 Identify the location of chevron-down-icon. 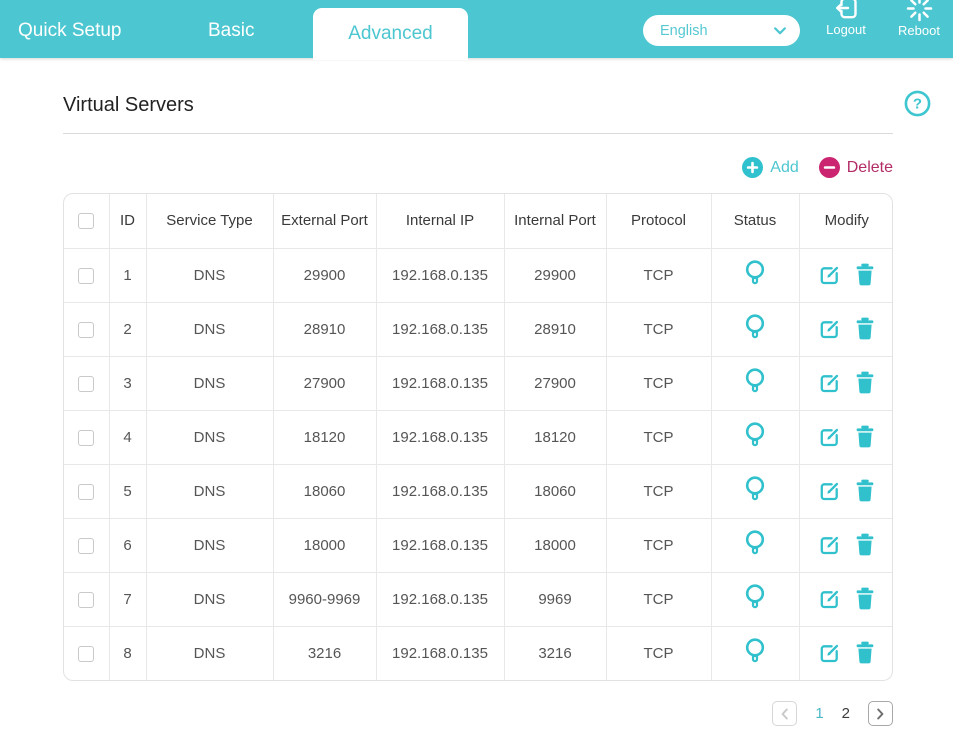
(780, 30).